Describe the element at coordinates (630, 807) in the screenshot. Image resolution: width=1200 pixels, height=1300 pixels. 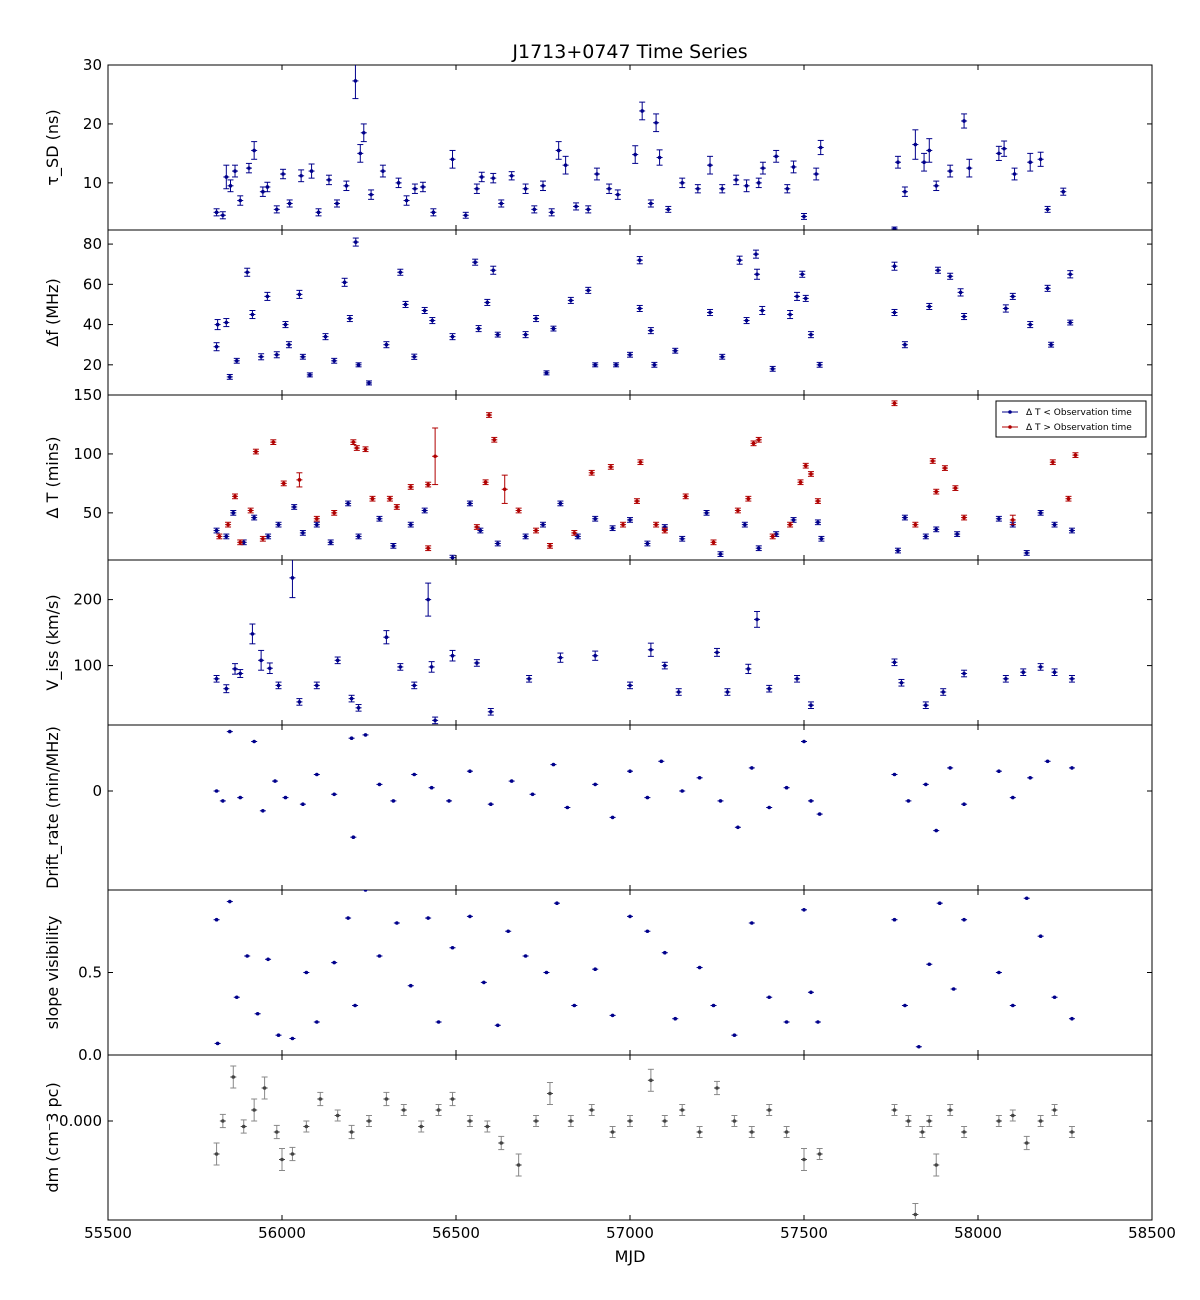
I see `panel-frame` at that location.